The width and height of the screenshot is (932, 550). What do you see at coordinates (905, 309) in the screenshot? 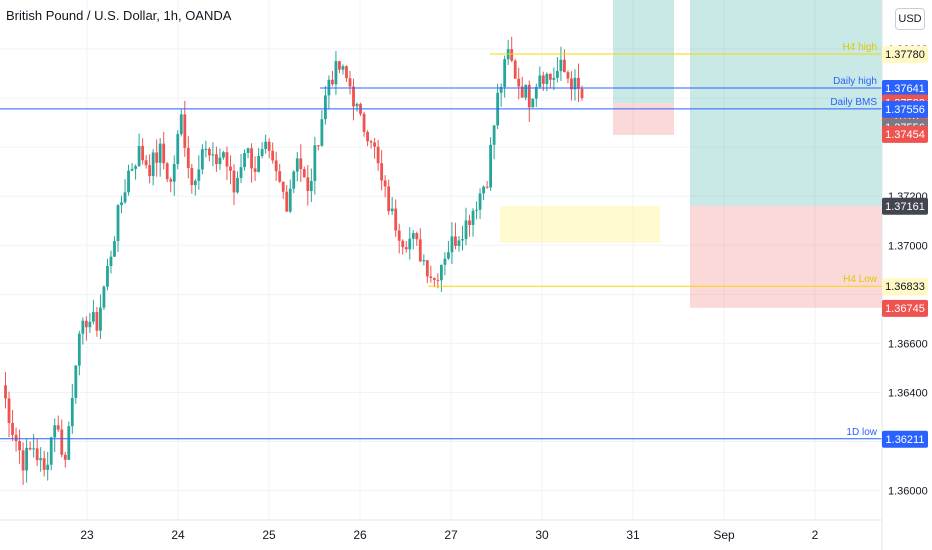
I see `price-tag-text: 1.36745` at bounding box center [905, 309].